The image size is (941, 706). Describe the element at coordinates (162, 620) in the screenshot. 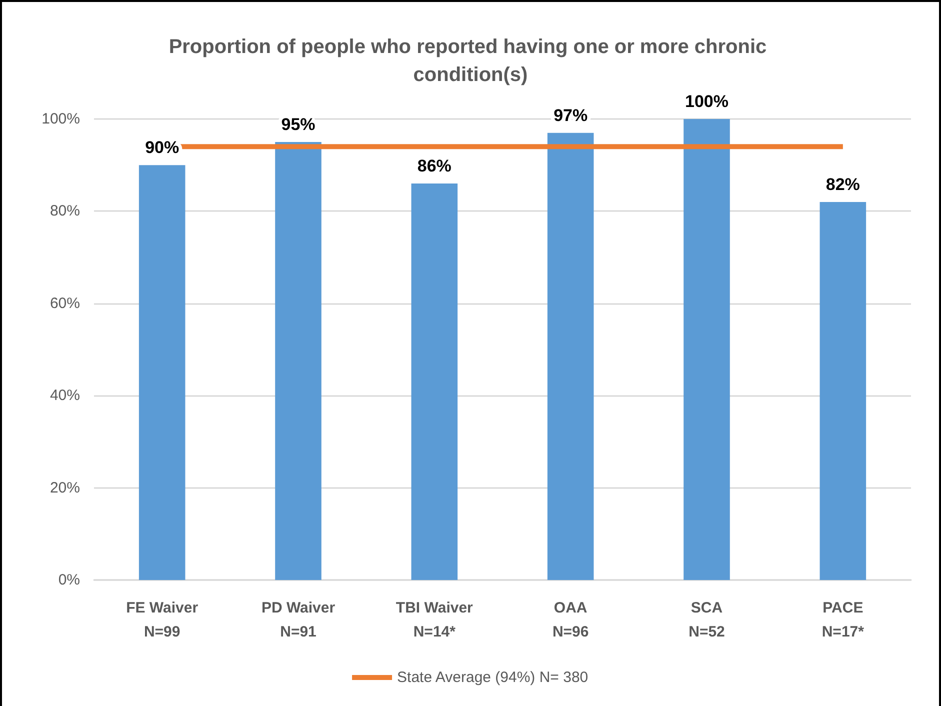

I see `x-tick-label: FE Waiver N=99` at that location.